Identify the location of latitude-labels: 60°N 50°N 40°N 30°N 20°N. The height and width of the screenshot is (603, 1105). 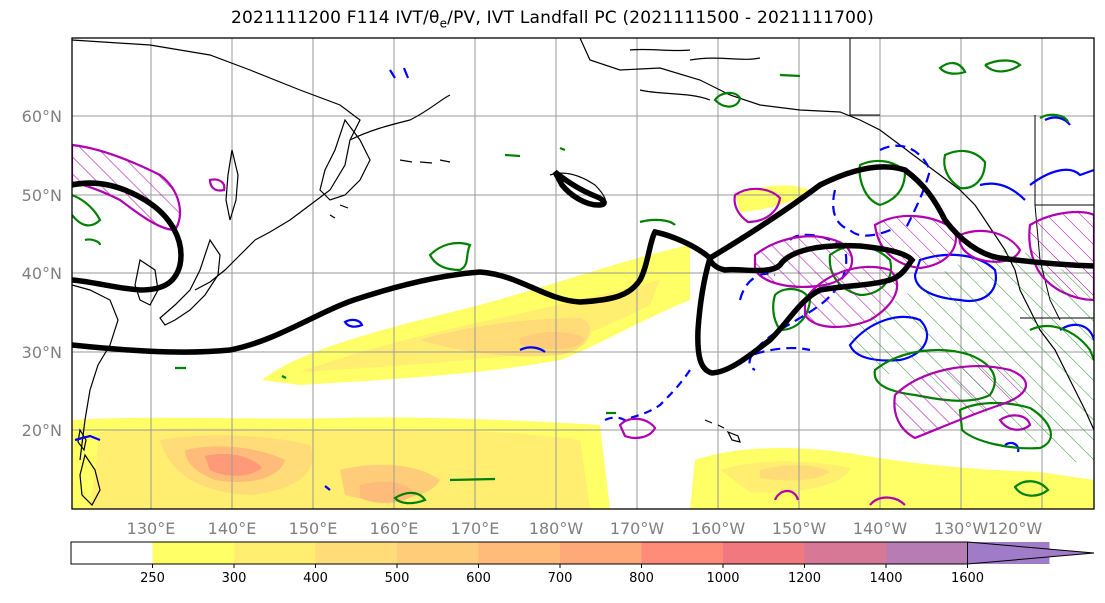
(42, 273).